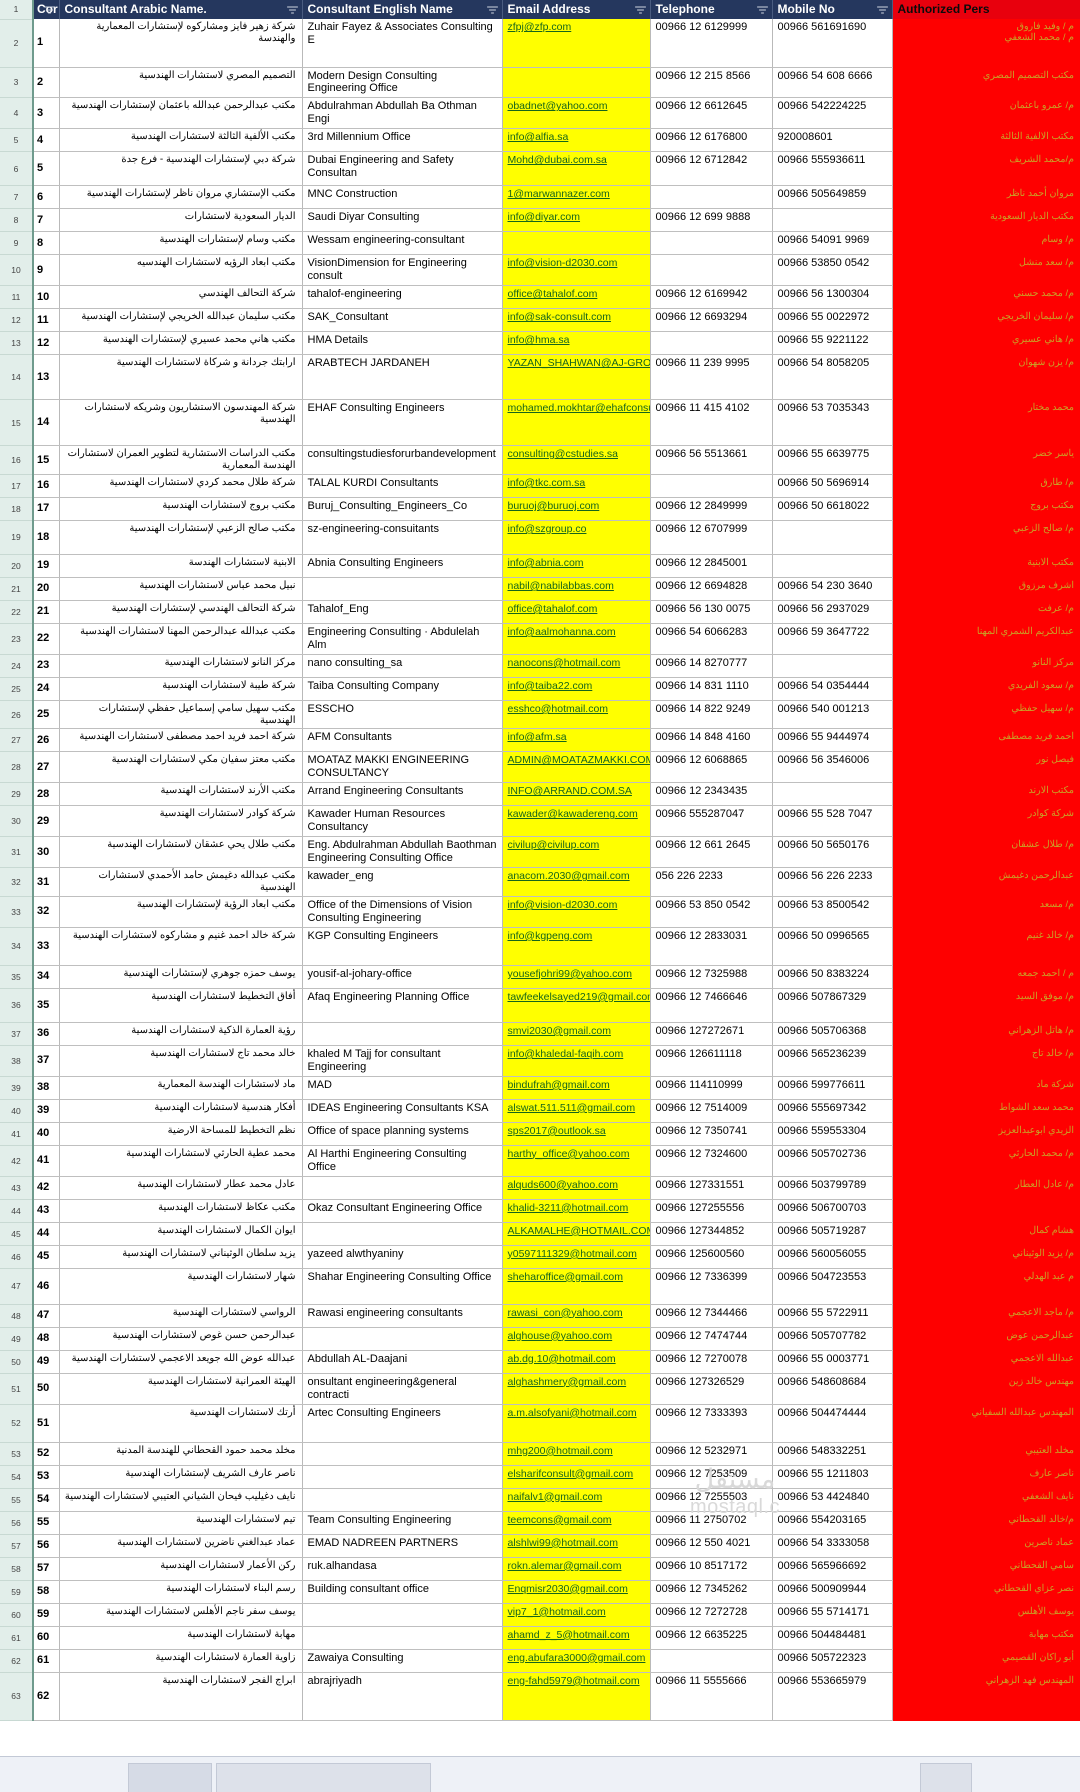 This screenshot has width=1080, height=1792. What do you see at coordinates (402, 270) in the screenshot?
I see `cell-en: VisionDimension for Engineering consult` at bounding box center [402, 270].